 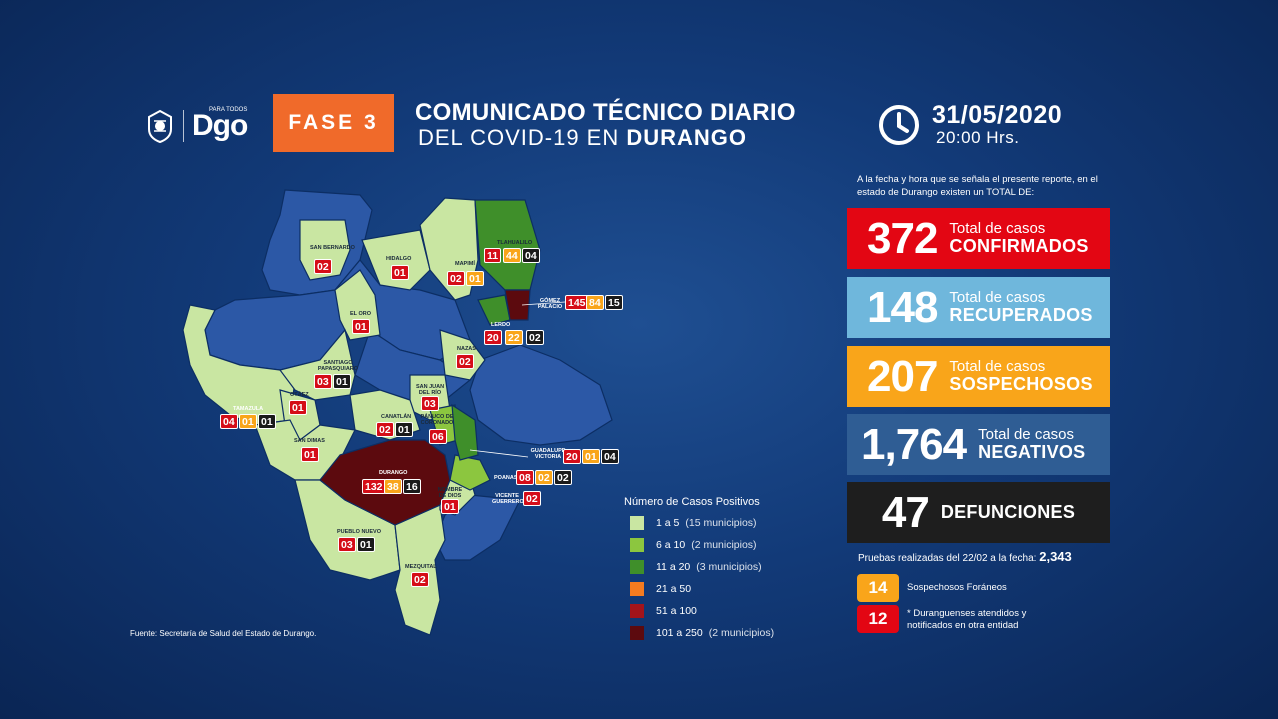 What do you see at coordinates (342, 381) in the screenshot?
I see `case-santiago-2: 01` at bounding box center [342, 381].